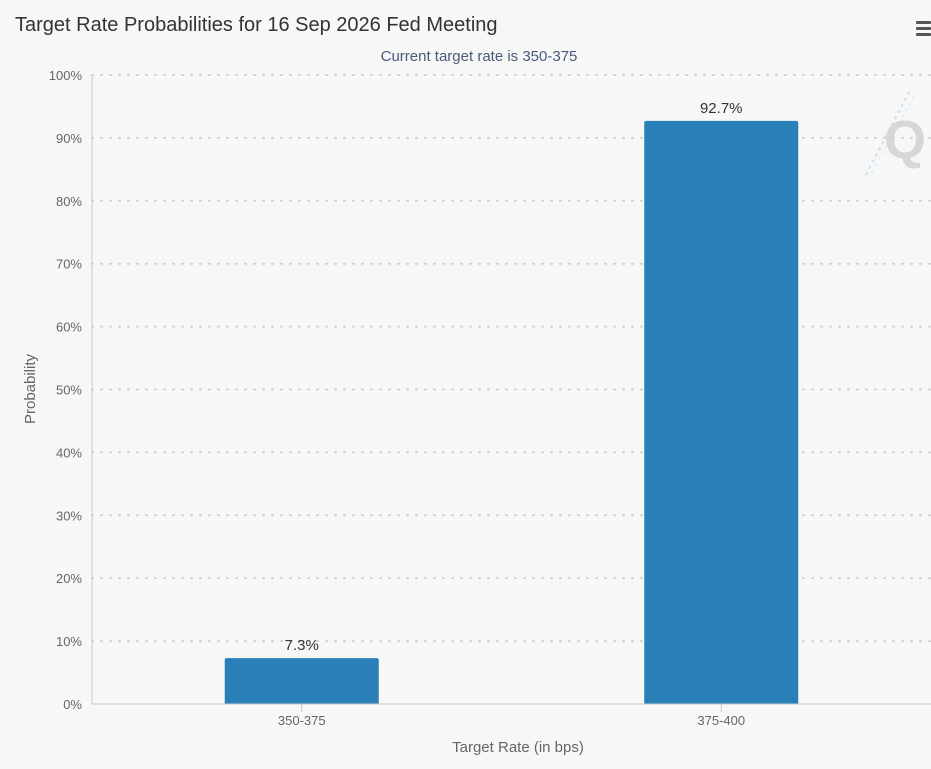  I want to click on x-tick-label: 375-400, so click(721, 720).